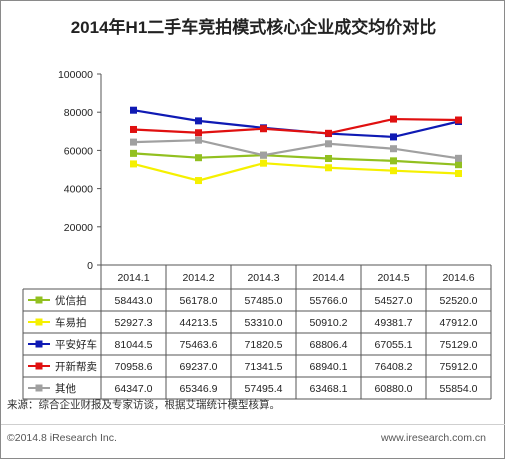  Describe the element at coordinates (78, 151) in the screenshot. I see `y-tick-label: 60000` at that location.